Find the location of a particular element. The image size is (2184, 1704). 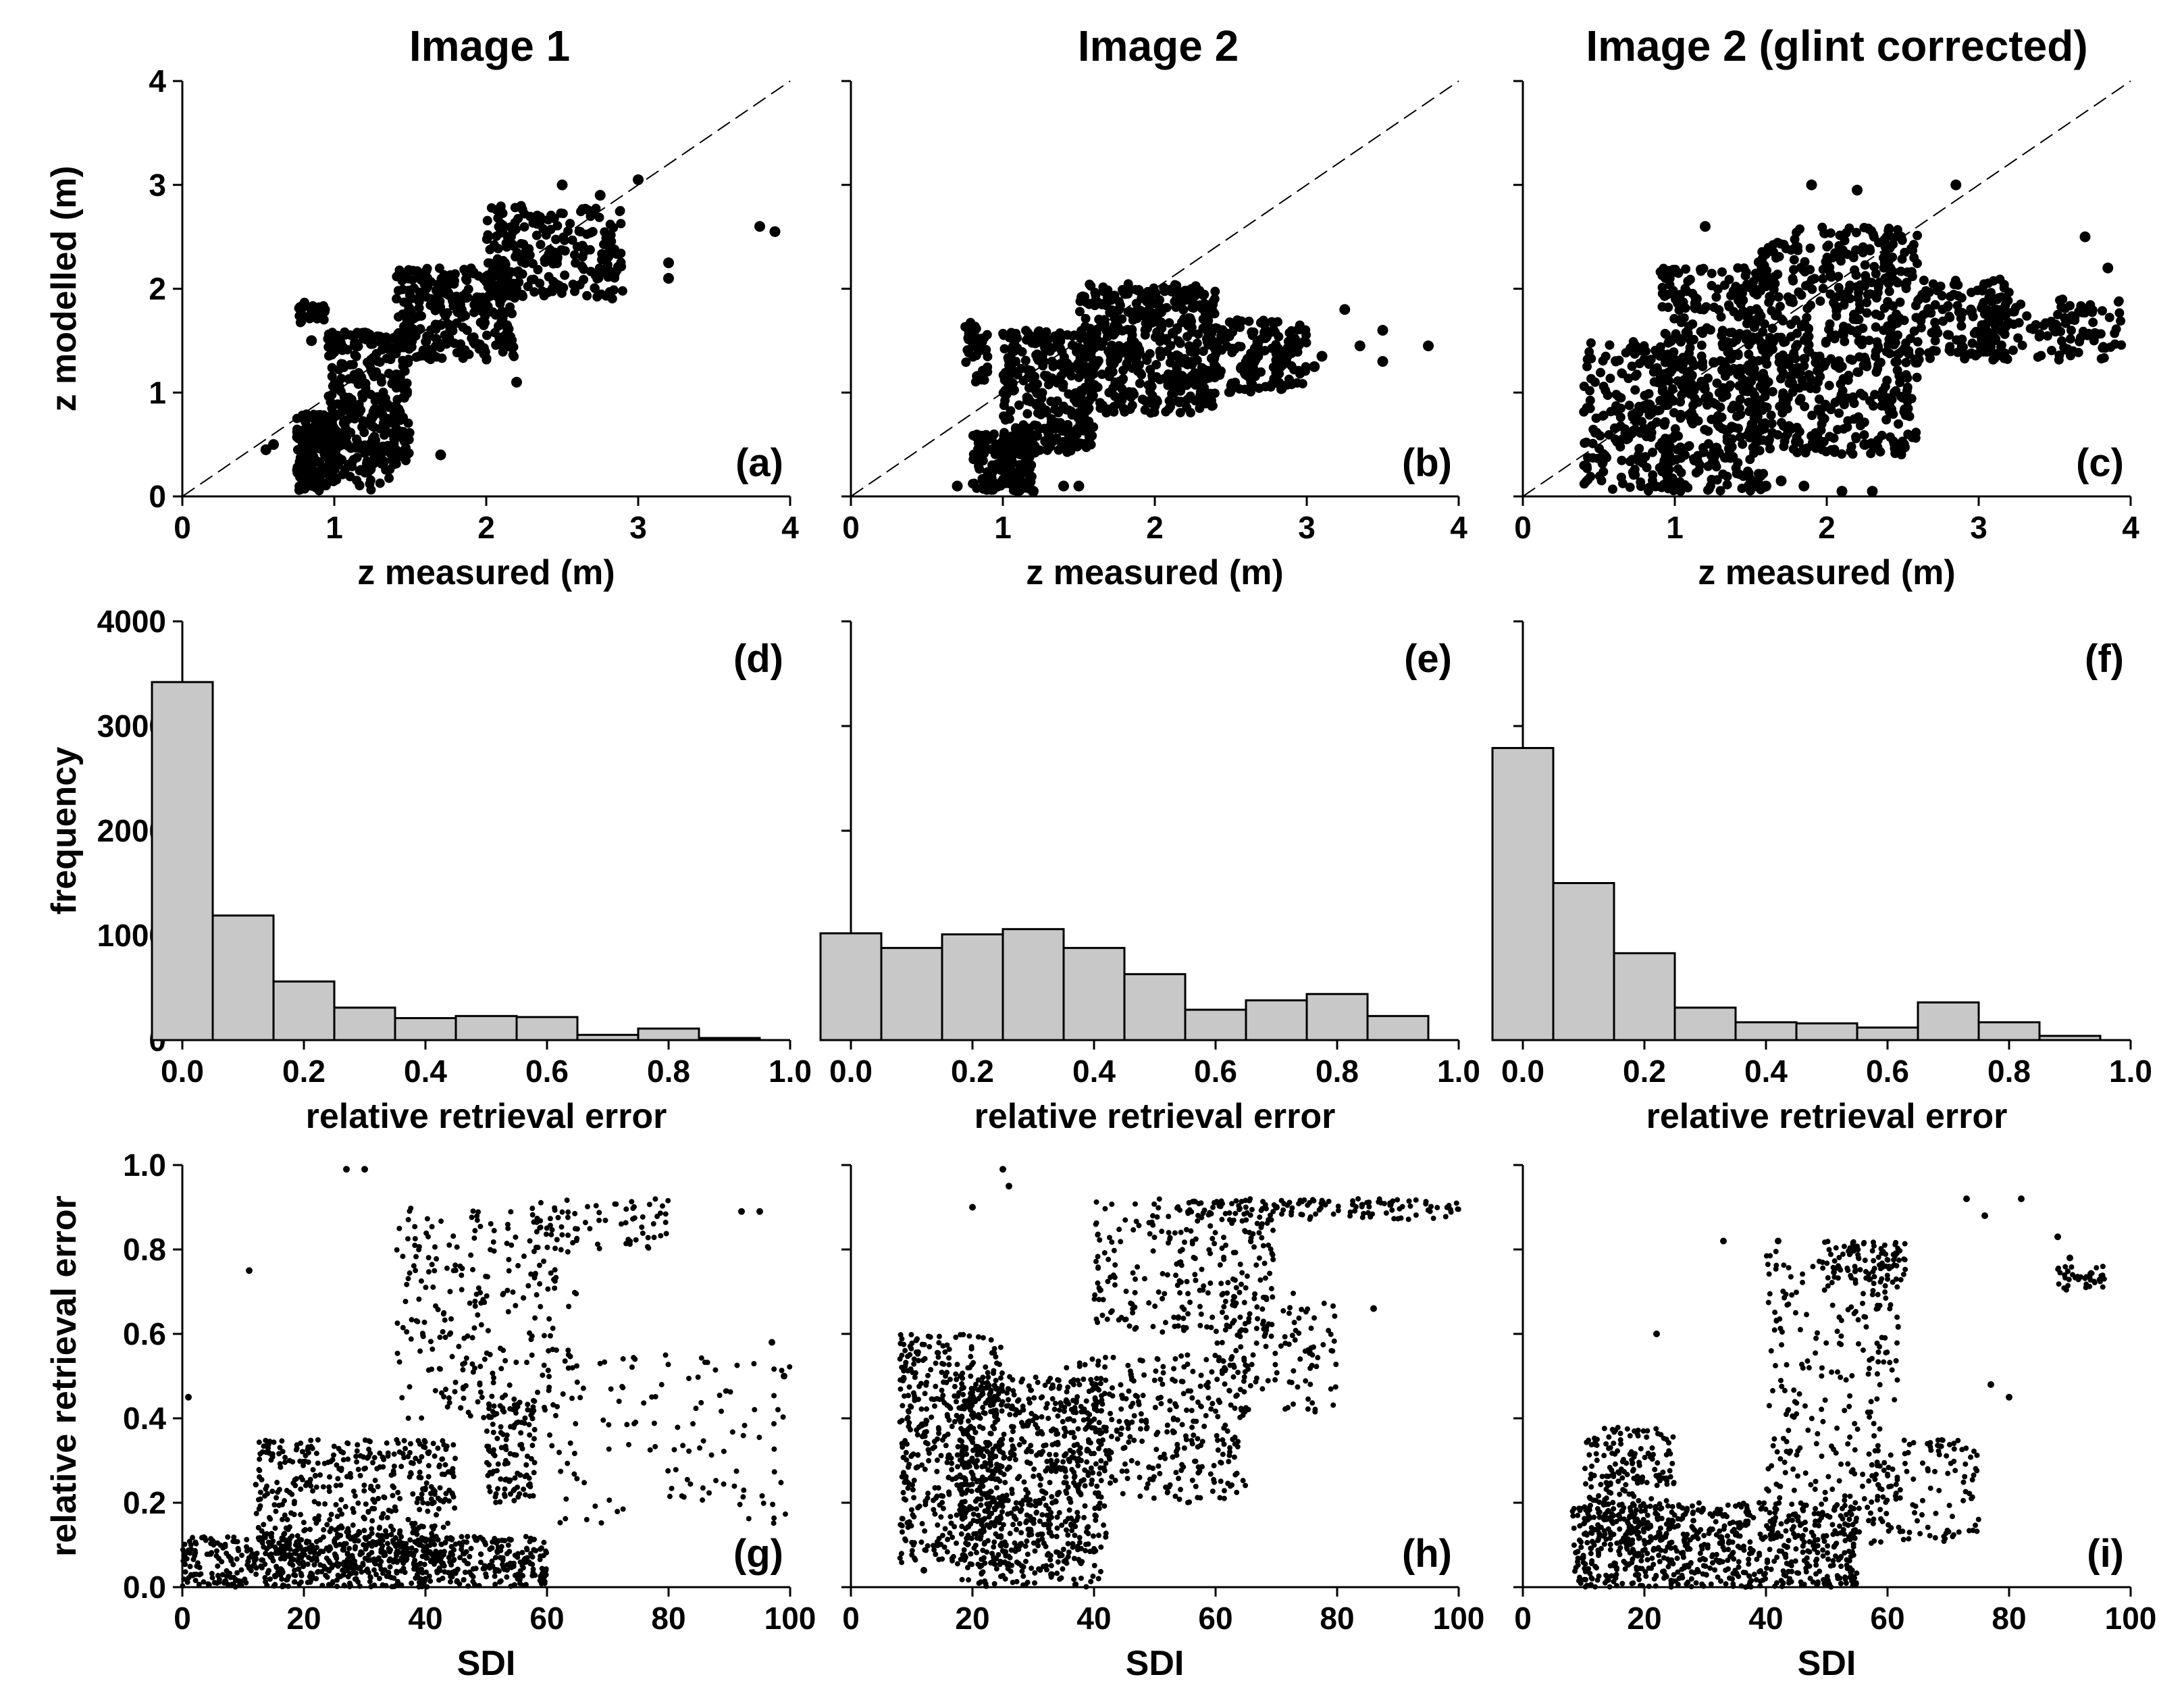

x-tick-label: 80 is located at coordinates (668, 1618).